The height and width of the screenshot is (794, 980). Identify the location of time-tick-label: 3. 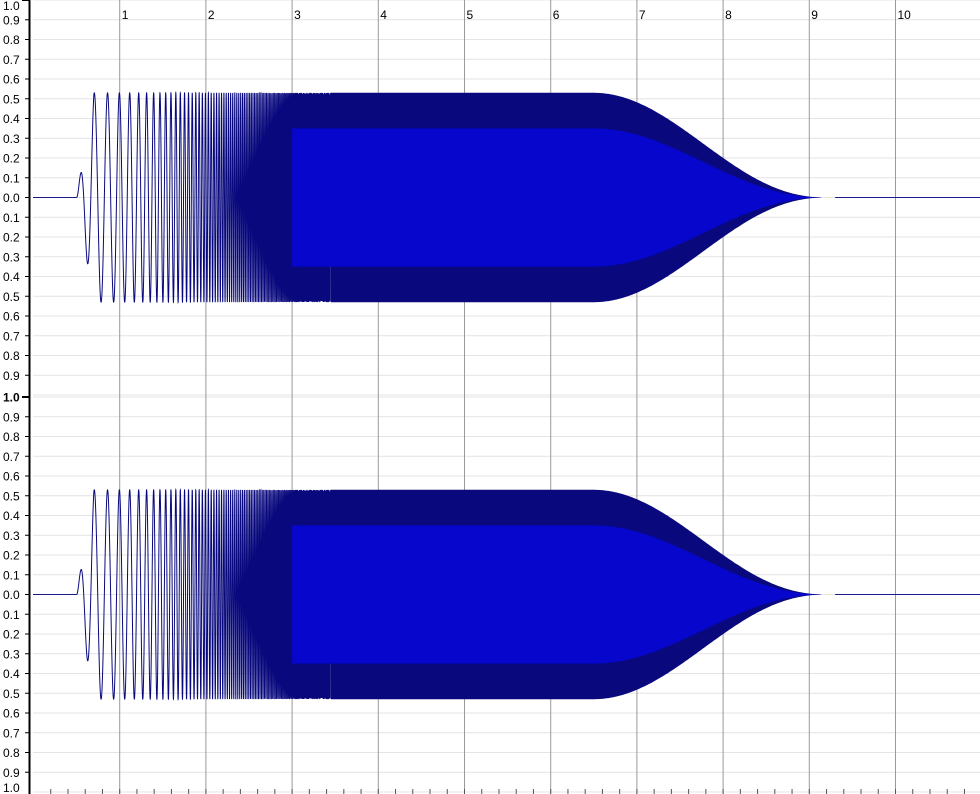
(297, 15).